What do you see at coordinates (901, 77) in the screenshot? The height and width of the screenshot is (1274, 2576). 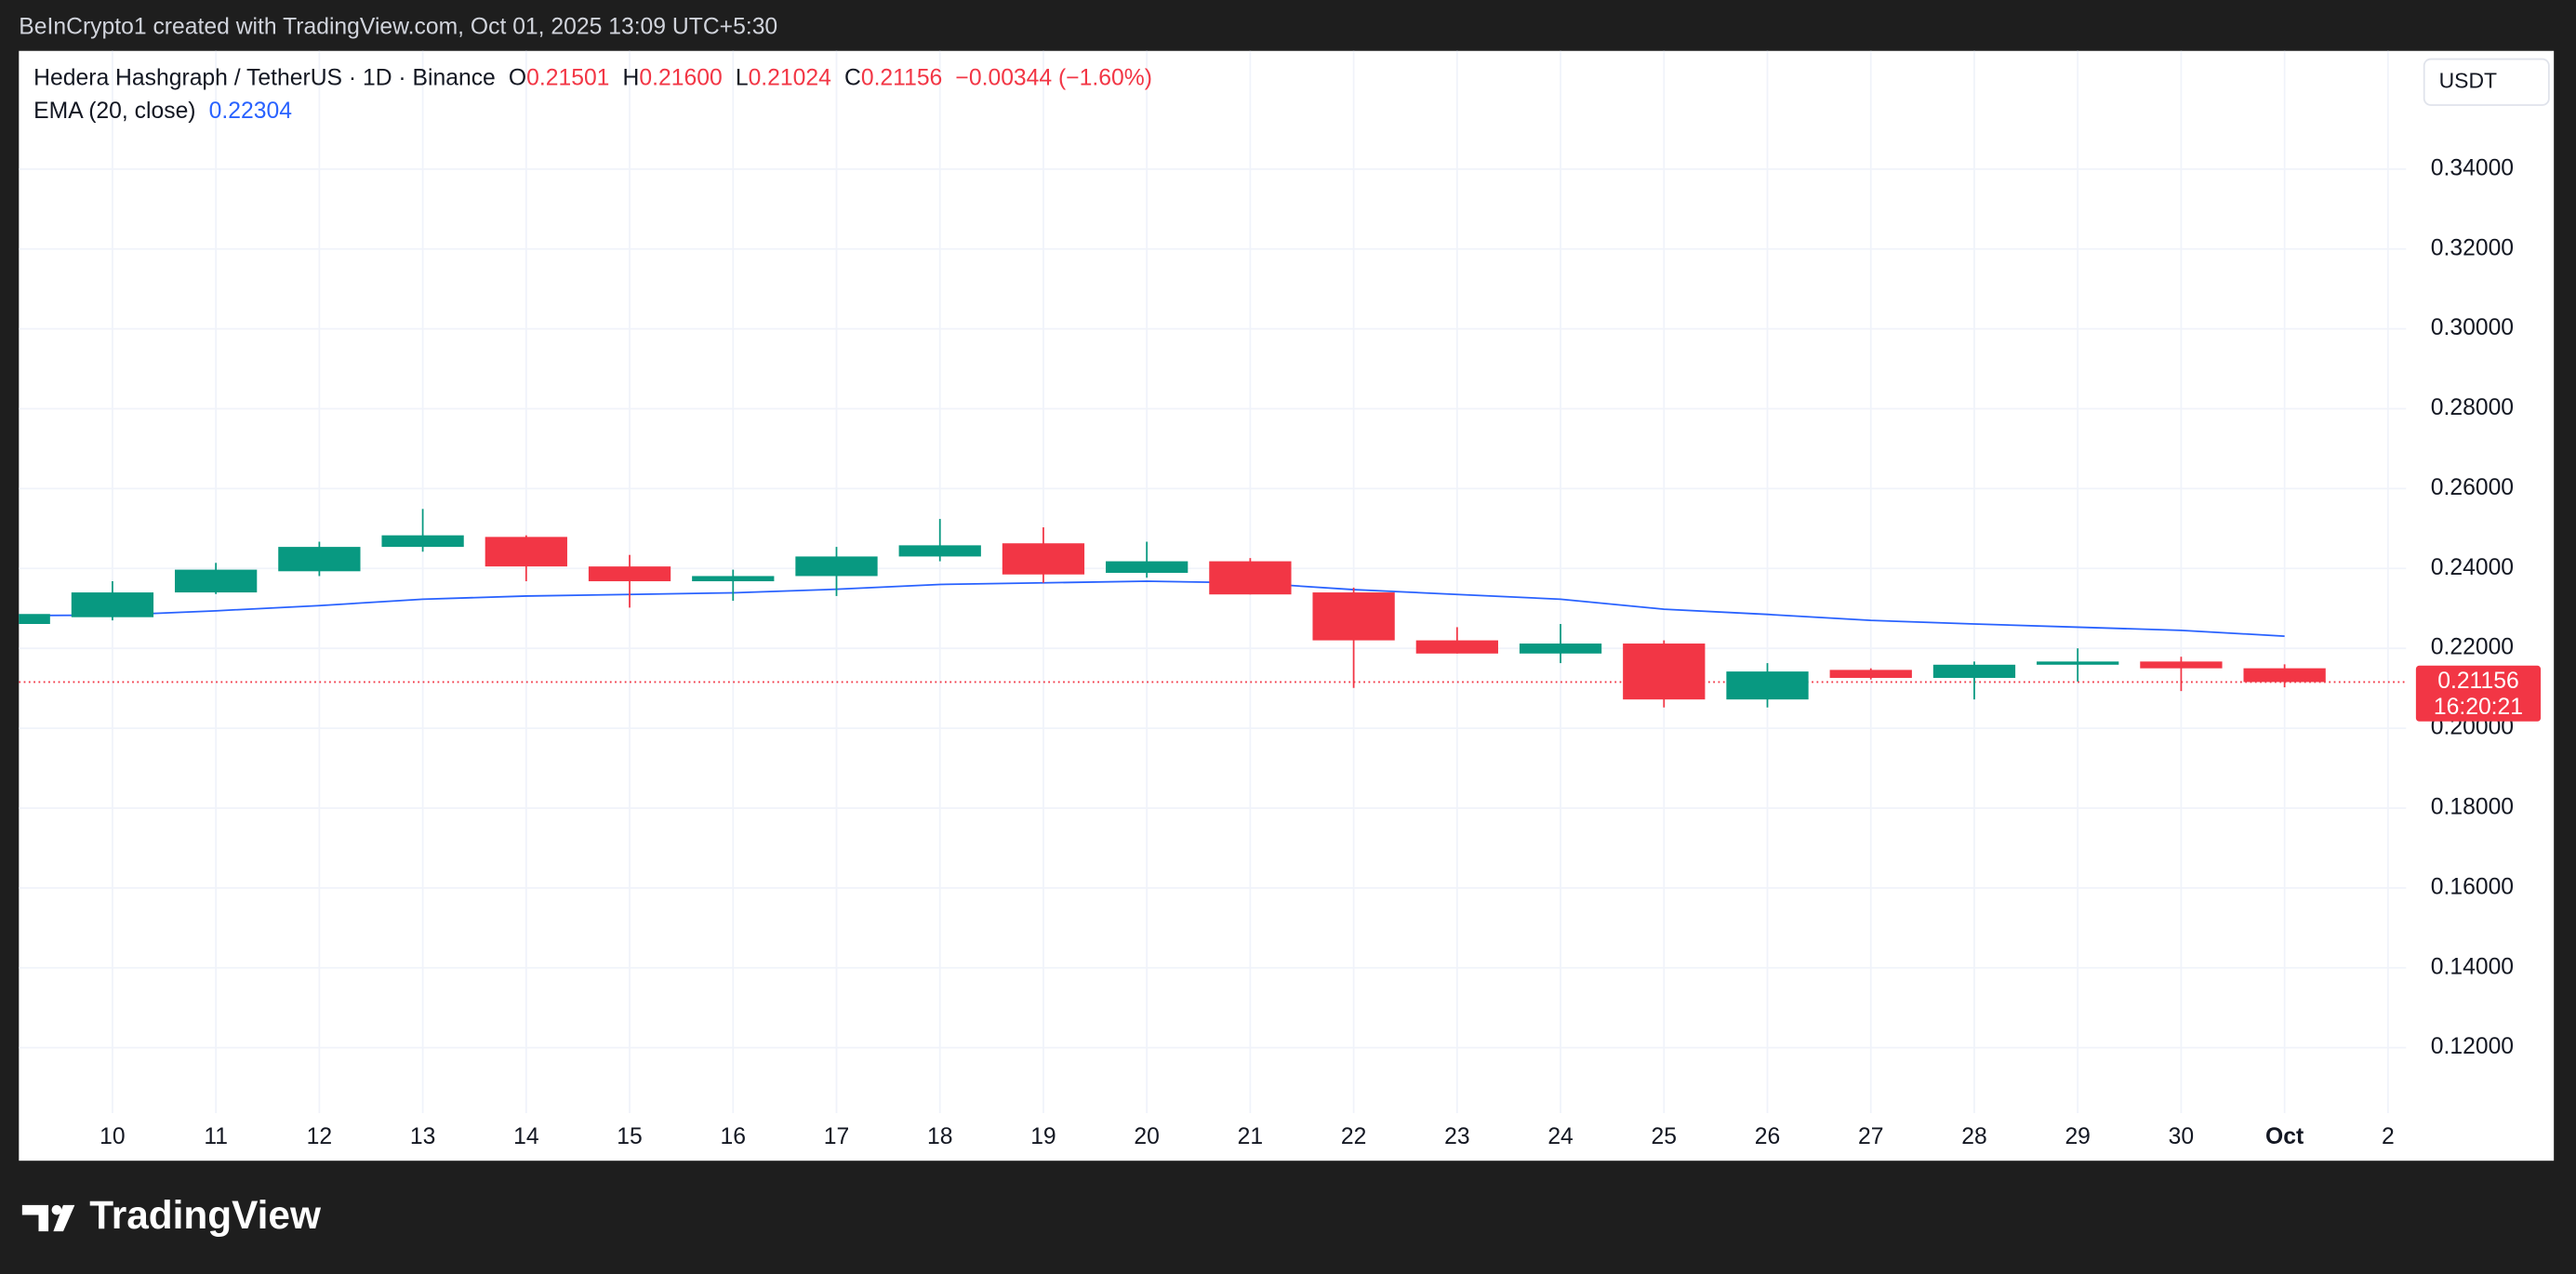 I see `legend-value: 0.21156` at bounding box center [901, 77].